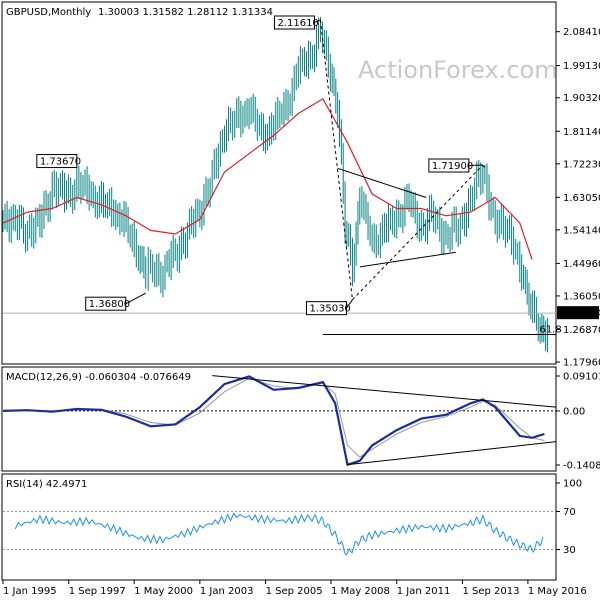  Describe the element at coordinates (581, 164) in the screenshot. I see `price-tick-label-4: 1.72230` at that location.